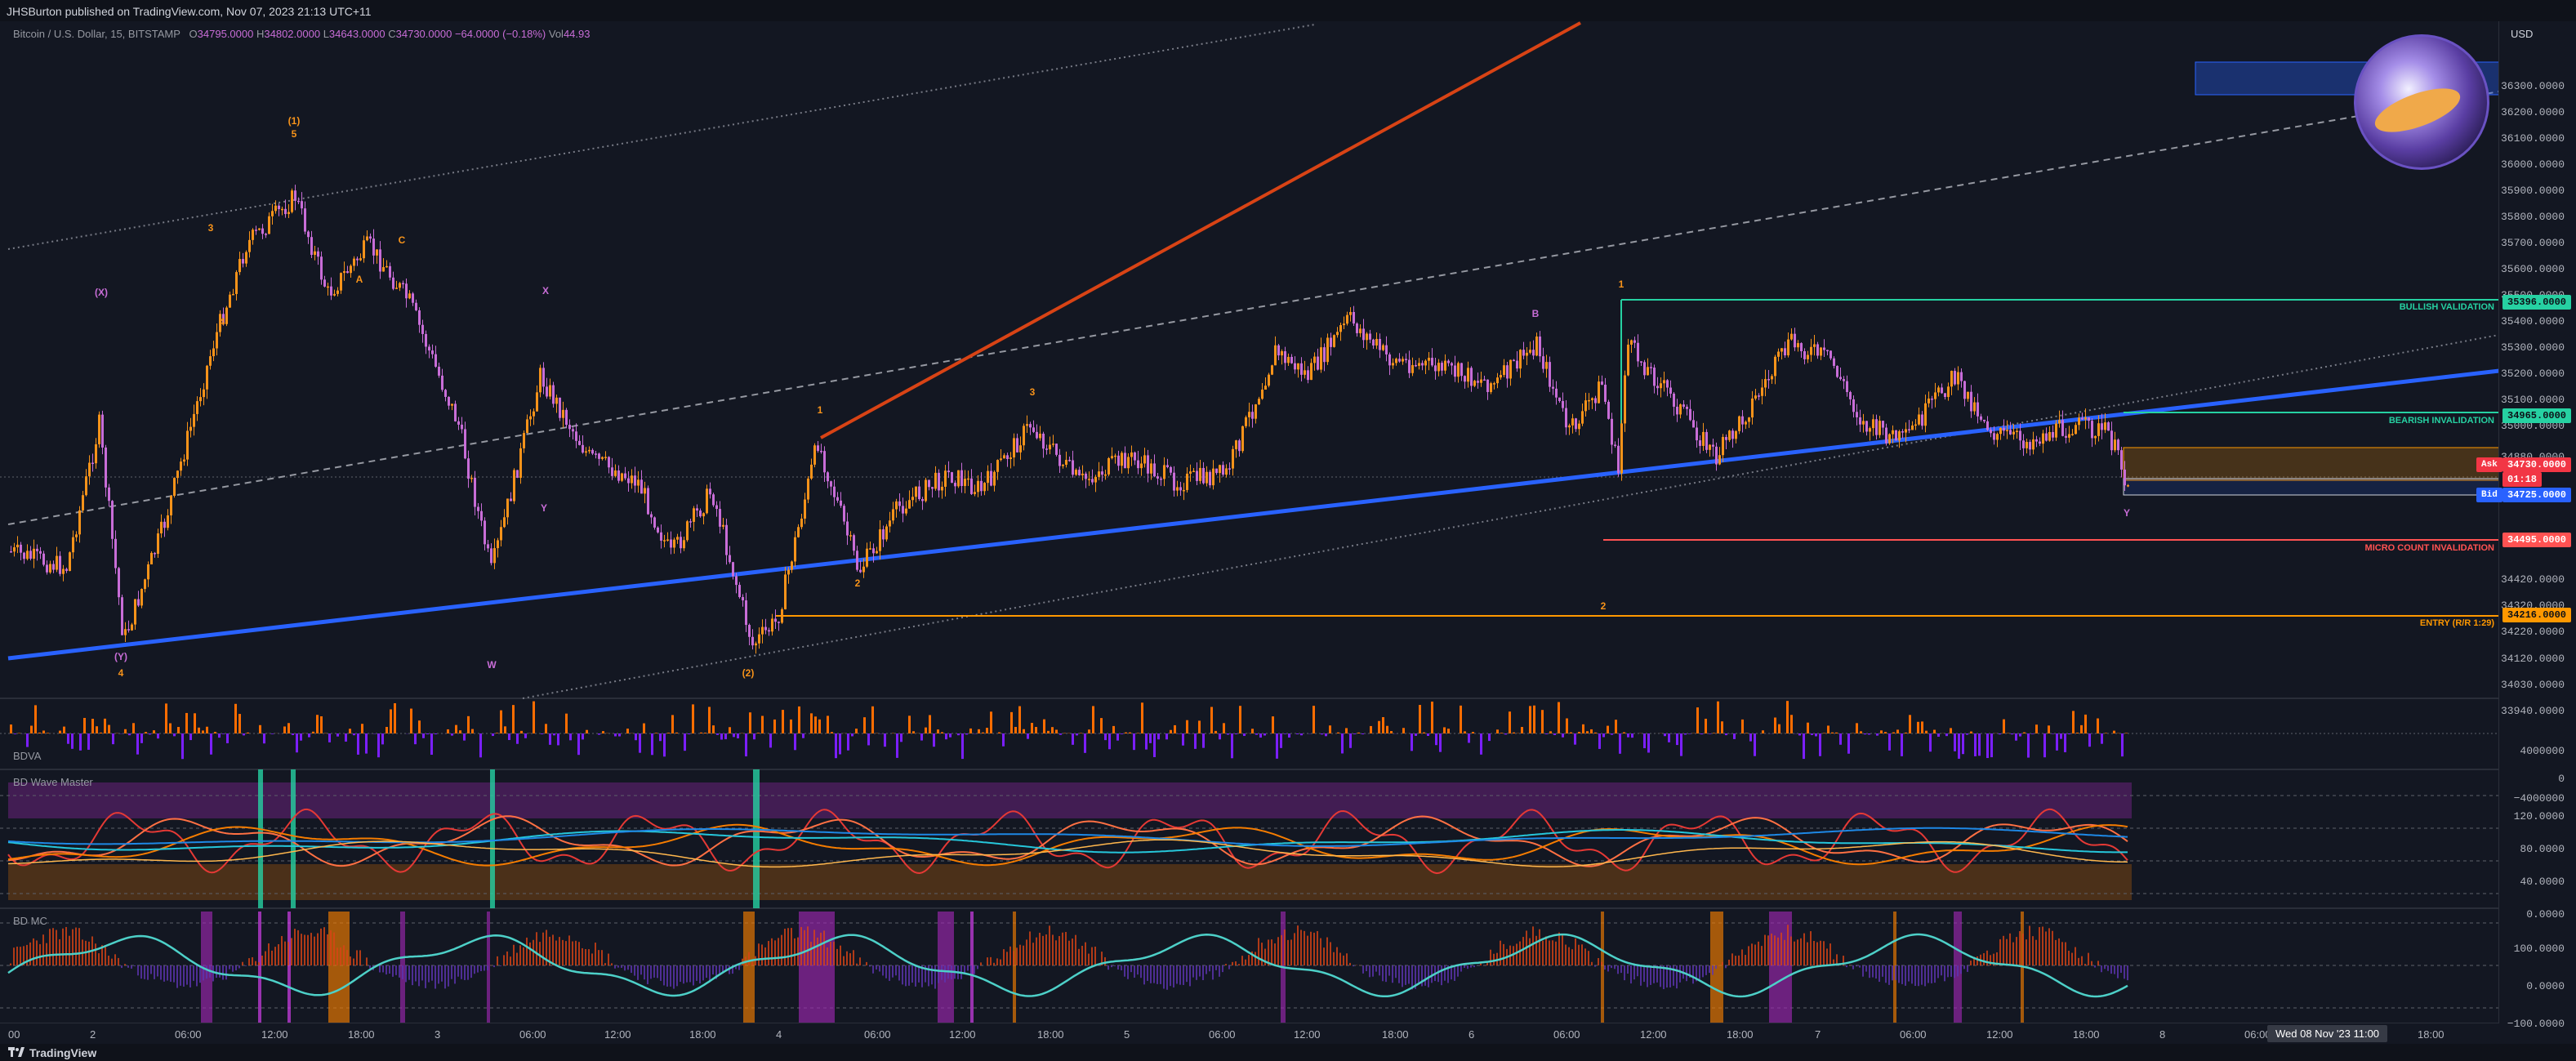 This screenshot has width=2576, height=1061. I want to click on signal-bar, so click(492, 838).